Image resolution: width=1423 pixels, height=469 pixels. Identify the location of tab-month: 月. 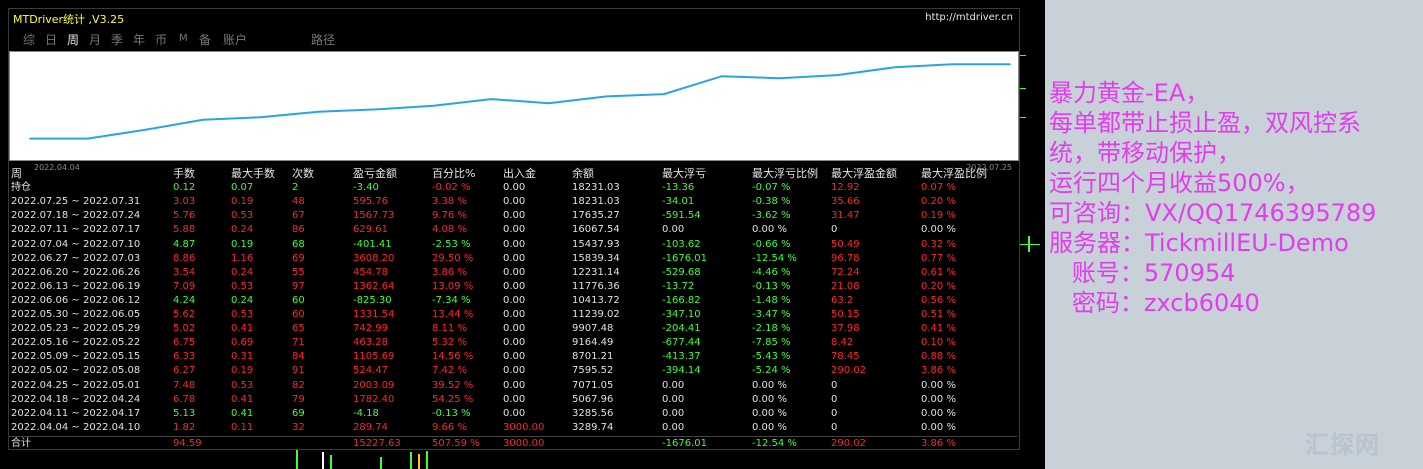
(95, 40).